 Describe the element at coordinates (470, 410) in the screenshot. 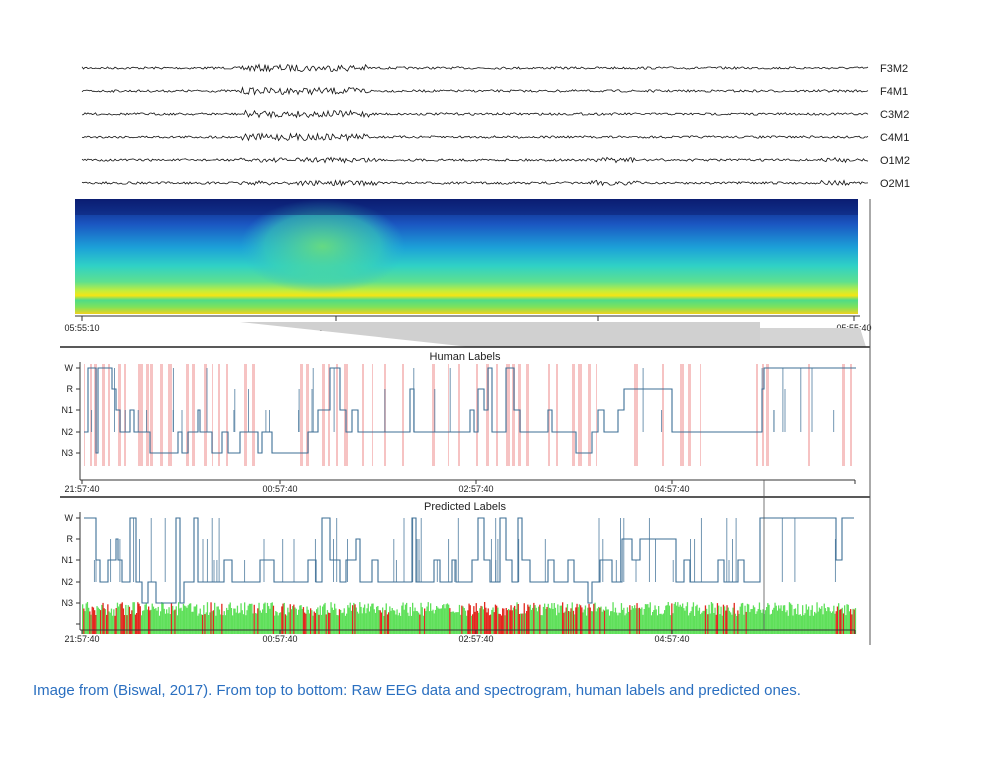

I see `hypnogram-line` at that location.